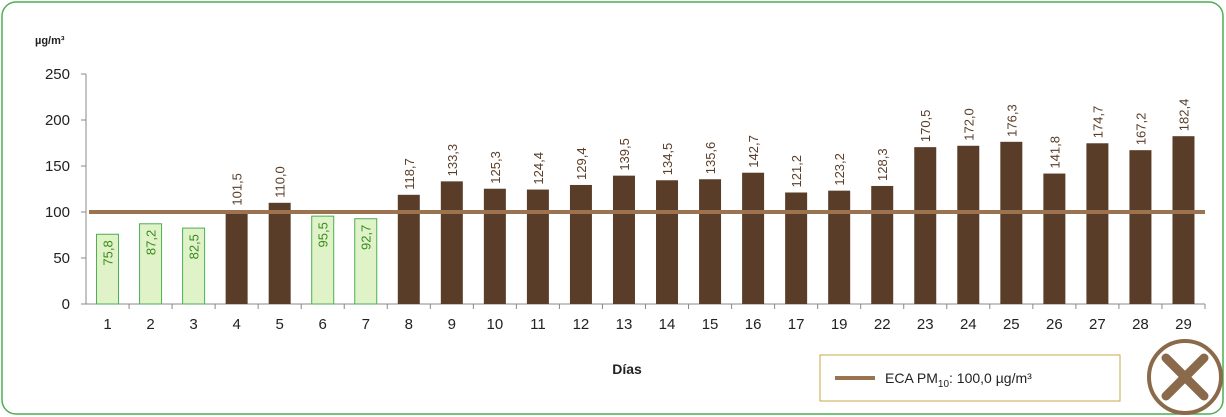  I want to click on value-label: 110,0, so click(280, 182).